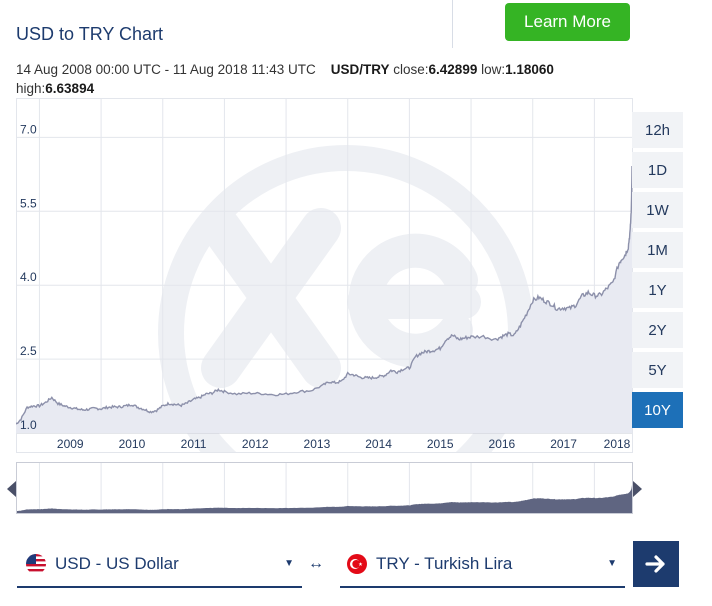 The height and width of the screenshot is (606, 712). I want to click on timeframe-1w: 1W, so click(657, 210).